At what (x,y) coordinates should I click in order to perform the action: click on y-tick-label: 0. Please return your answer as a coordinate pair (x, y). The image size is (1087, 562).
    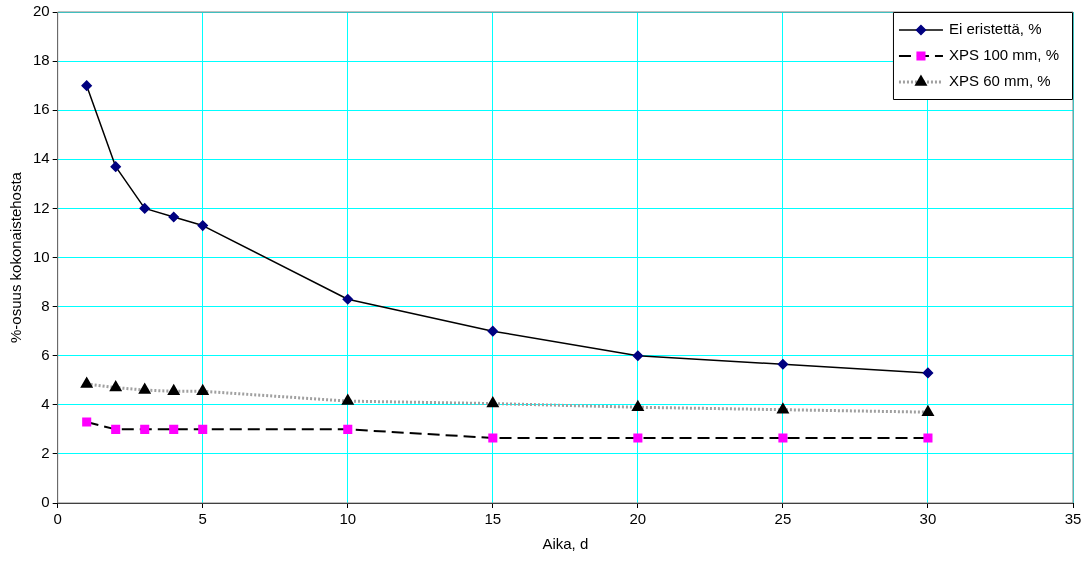
    Looking at the image, I should click on (45, 502).